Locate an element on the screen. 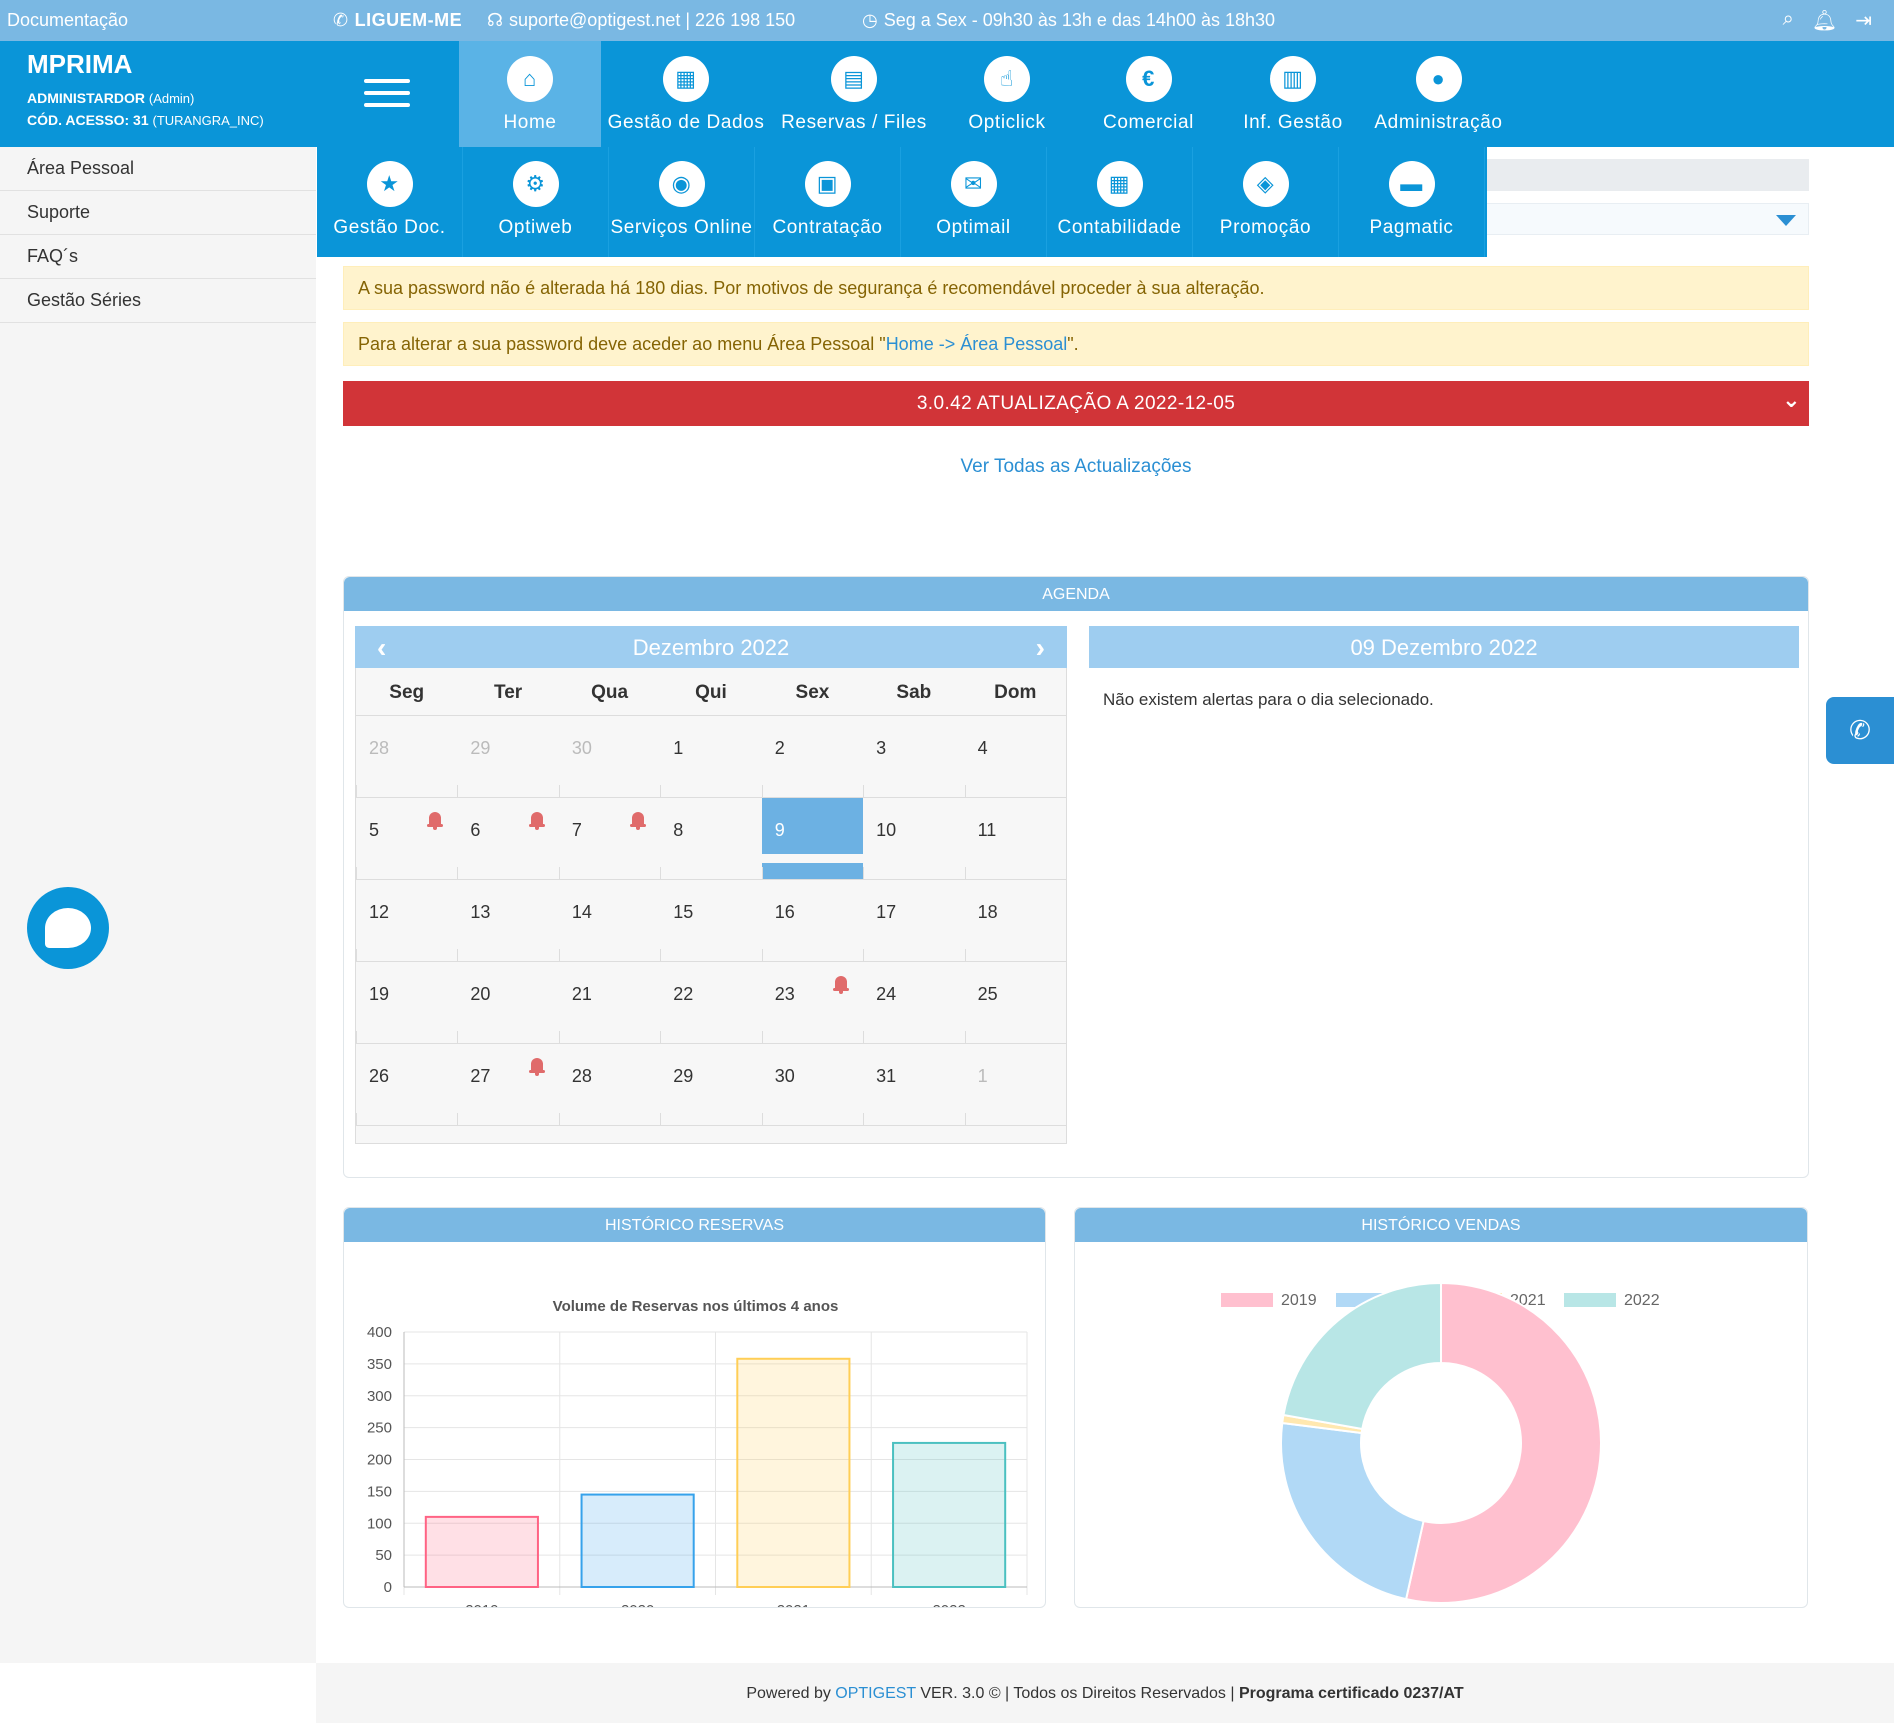 This screenshot has width=1894, height=1723. subnav-pagmatic: ▬ Pagmatic is located at coordinates (1412, 202).